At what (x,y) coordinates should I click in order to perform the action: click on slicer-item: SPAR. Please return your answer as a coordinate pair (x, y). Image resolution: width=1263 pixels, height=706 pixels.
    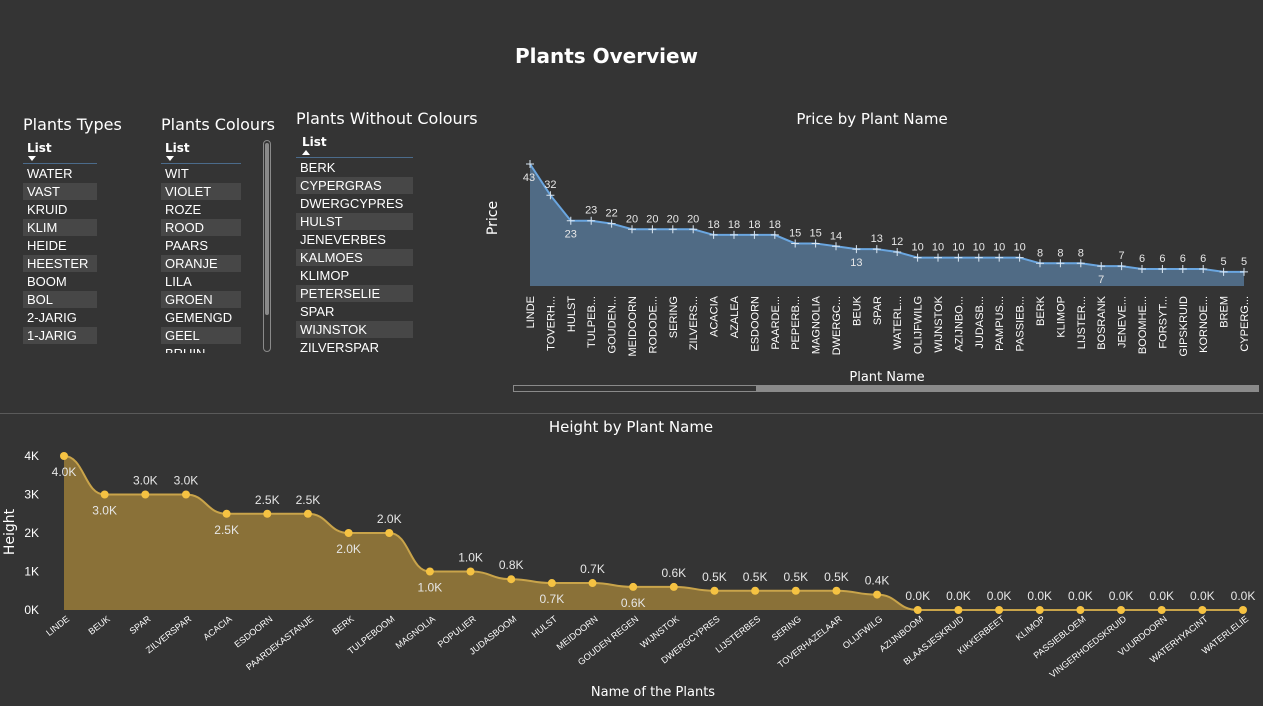
    Looking at the image, I should click on (317, 311).